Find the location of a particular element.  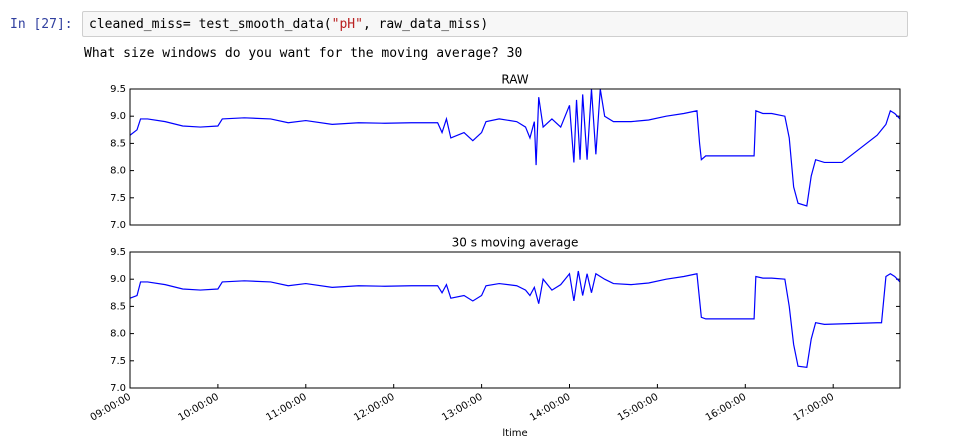

x-axis-label: ltime is located at coordinates (514, 433).